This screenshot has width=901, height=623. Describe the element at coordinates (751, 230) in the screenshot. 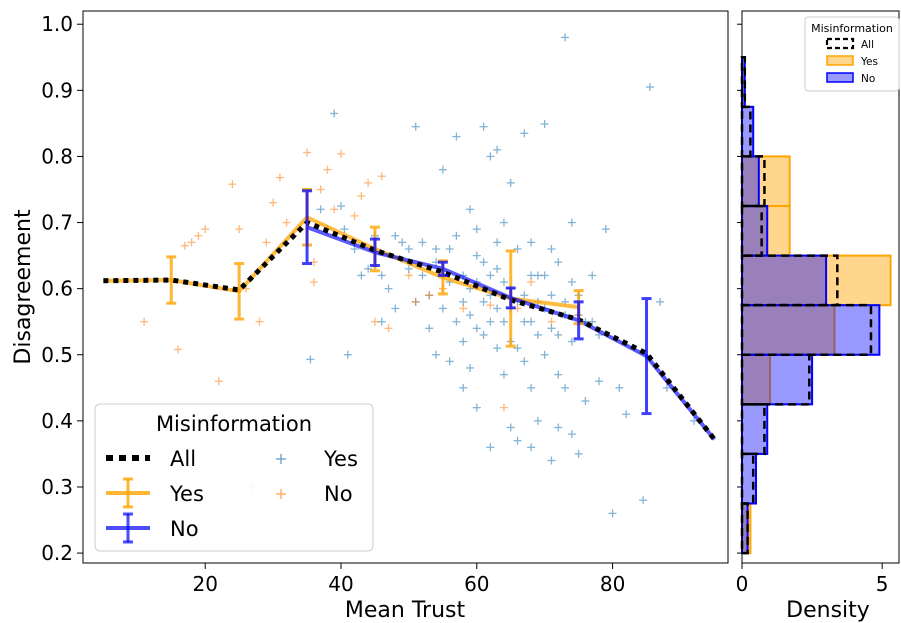

I see `hist-bar-all` at that location.